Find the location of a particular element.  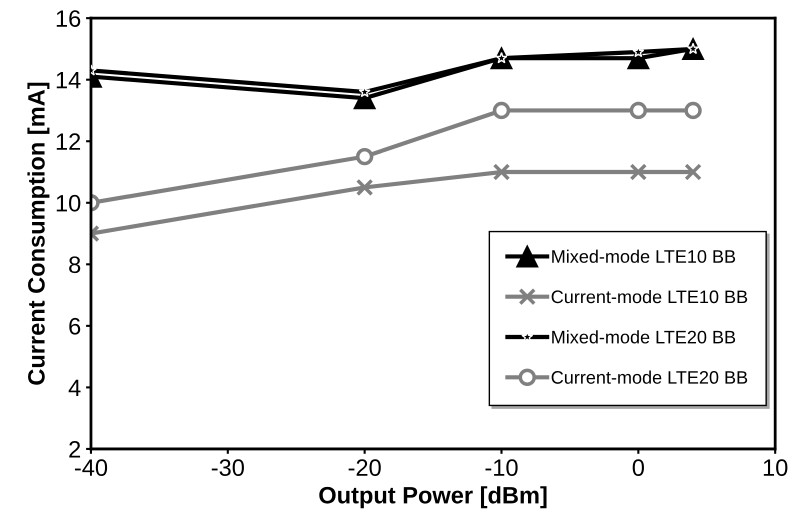

x-tick-label: -20 is located at coordinates (364, 467).